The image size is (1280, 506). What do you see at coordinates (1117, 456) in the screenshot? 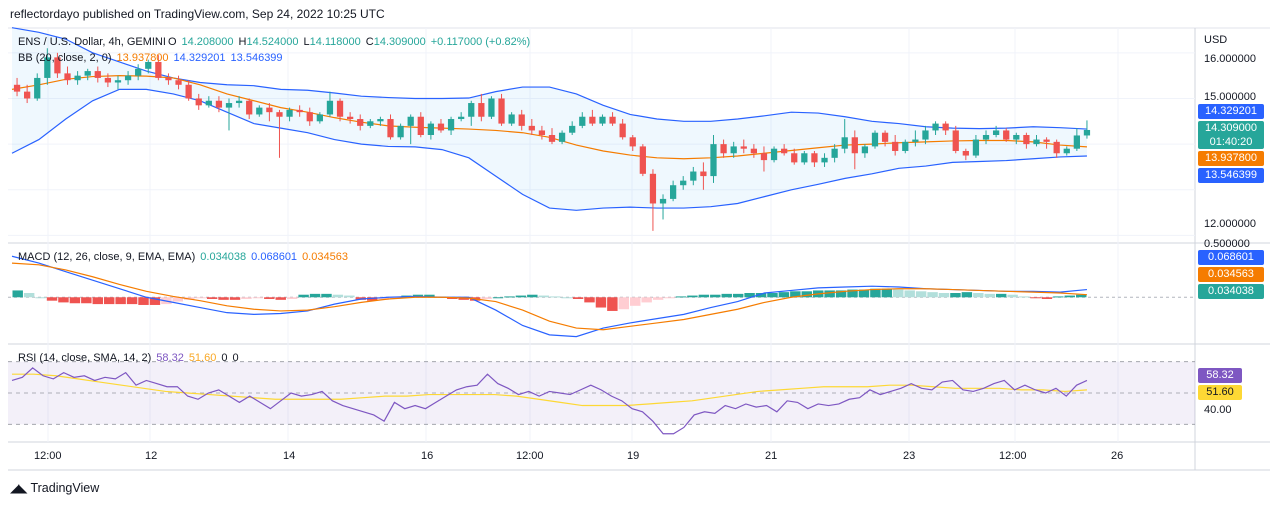
I see `time-label-10: 26` at bounding box center [1117, 456].